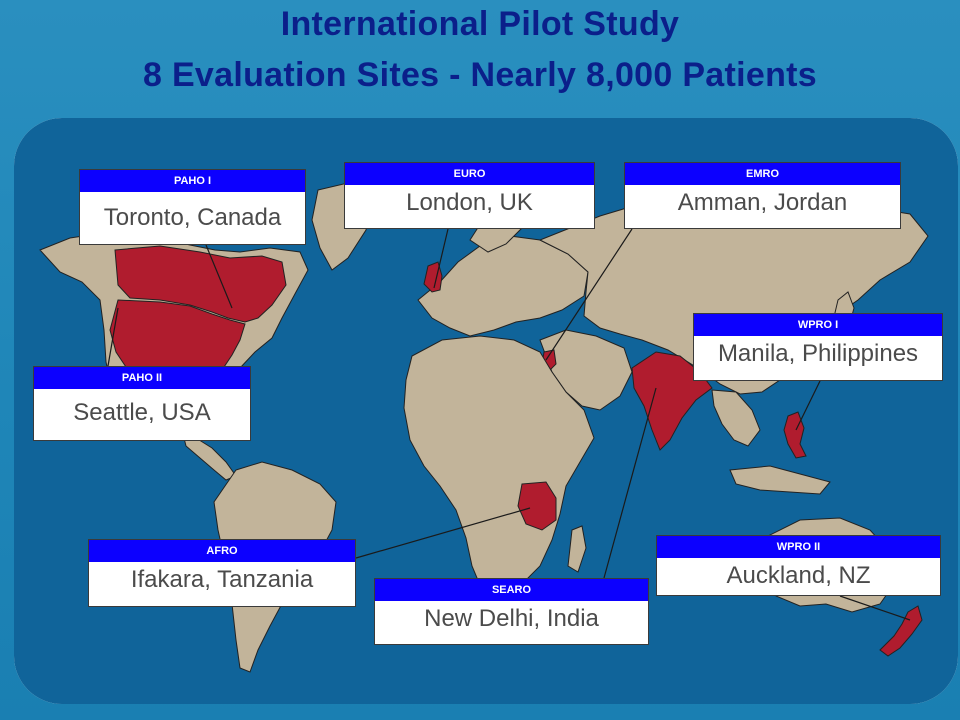  Describe the element at coordinates (443, 533) in the screenshot. I see `leader-ifakara` at that location.